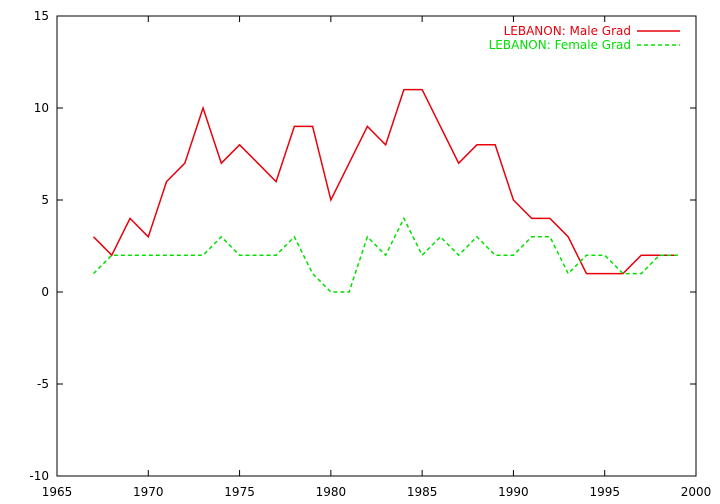  I want to click on x-tick-label: 1965, so click(57, 492).